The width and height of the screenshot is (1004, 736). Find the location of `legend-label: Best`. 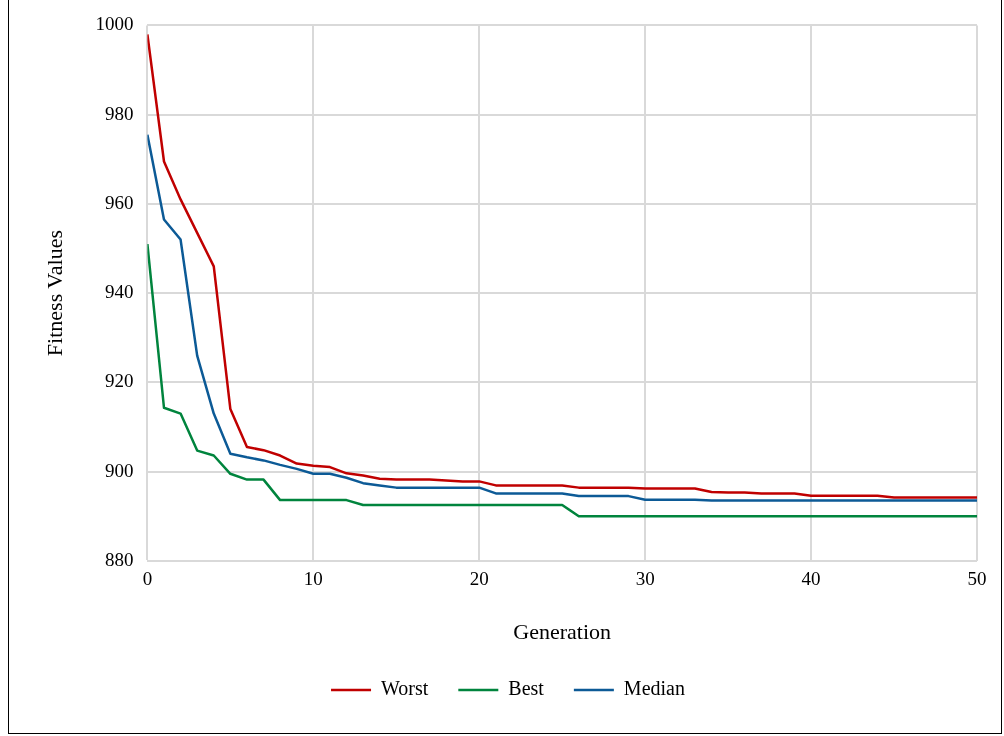

legend-label: Best is located at coordinates (526, 688).